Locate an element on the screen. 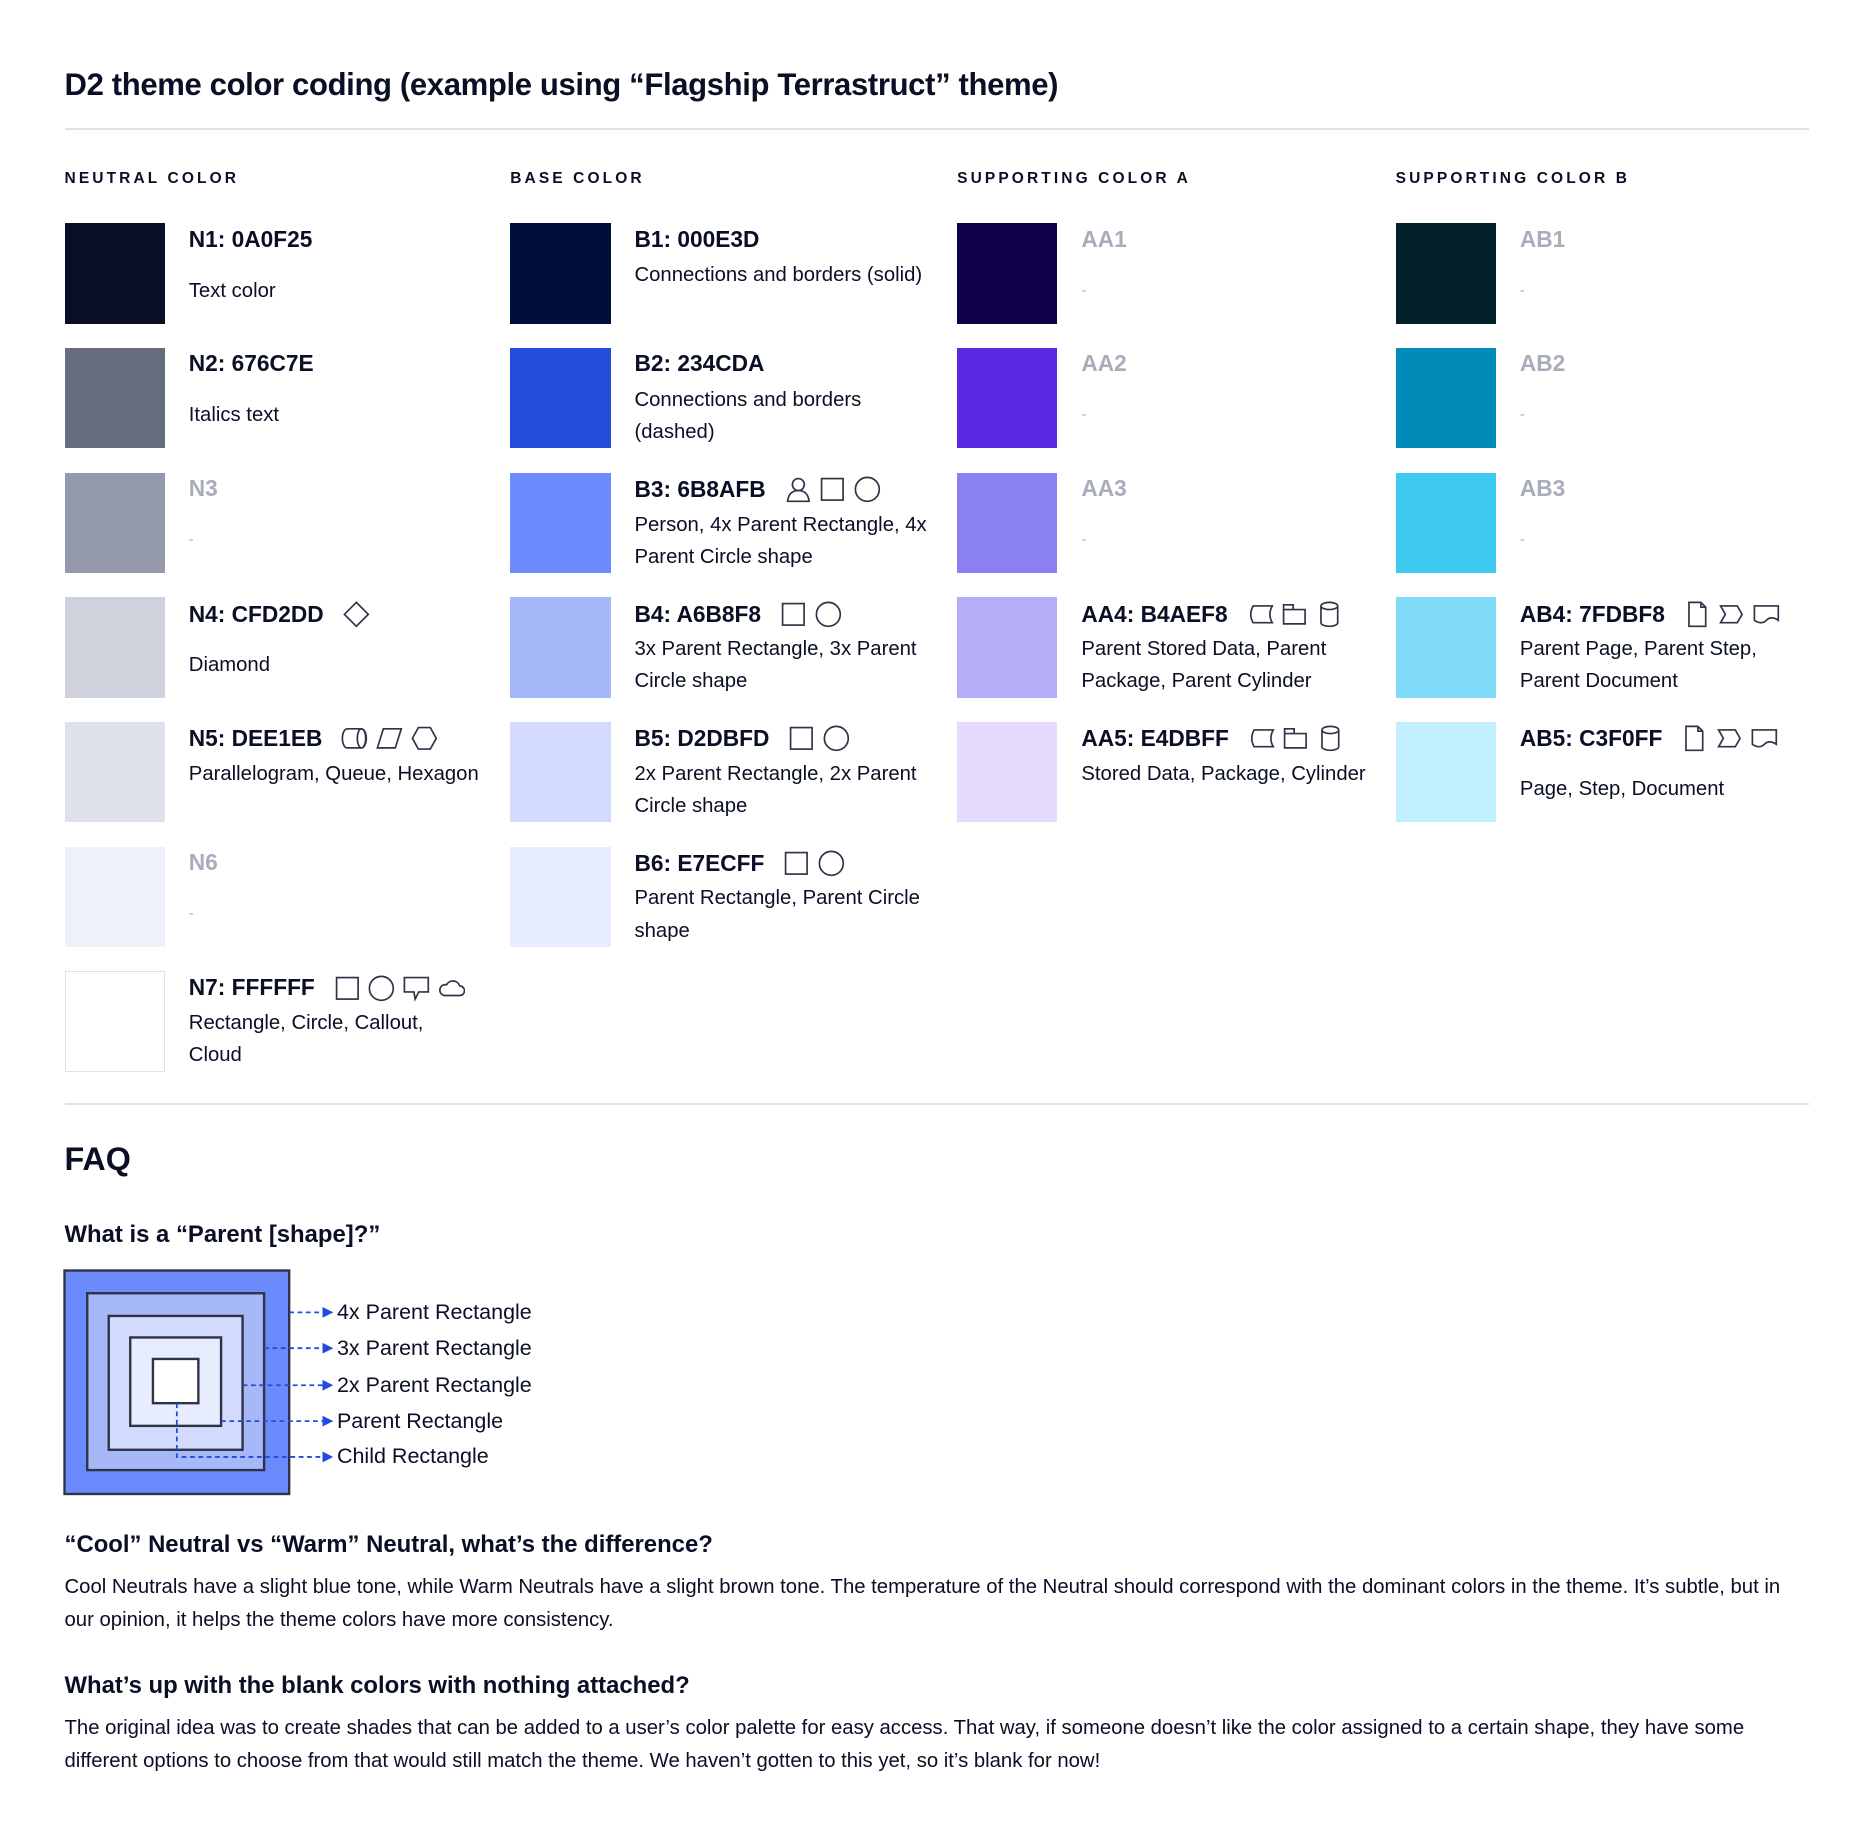 This screenshot has height=1832, width=1864. diagram-label: 4x Parent Rectangle is located at coordinates (434, 1311).